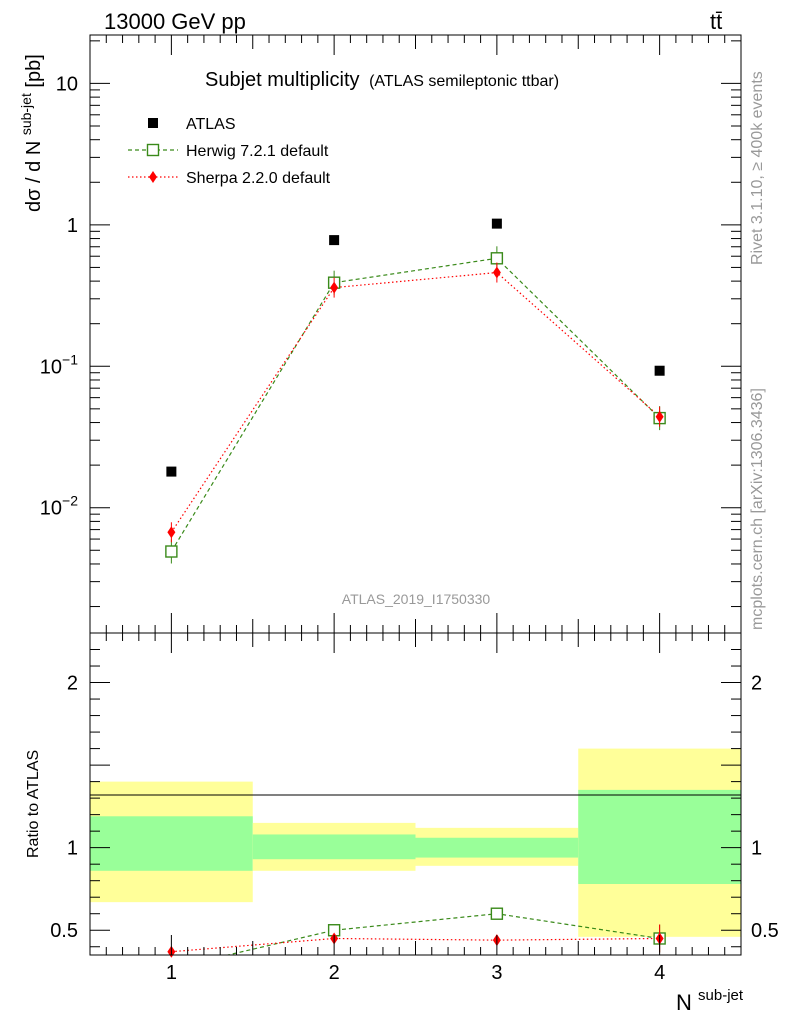 The width and height of the screenshot is (786, 1024). I want to click on legend-marker-sherpa, so click(153, 177).